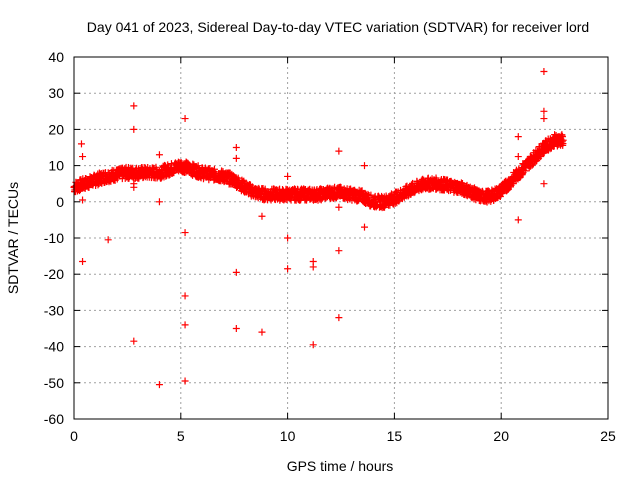 This screenshot has height=480, width=640. What do you see at coordinates (74, 436) in the screenshot?
I see `x-tick-label: 0` at bounding box center [74, 436].